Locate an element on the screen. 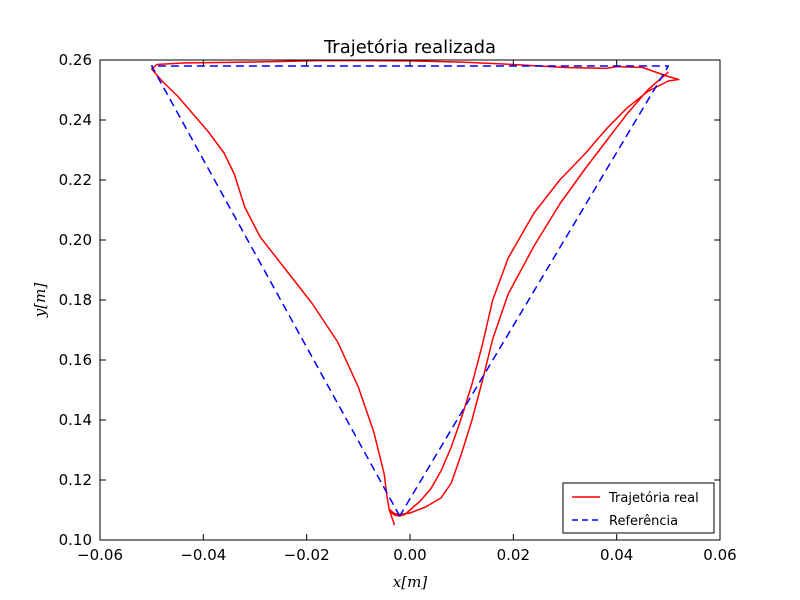 This screenshot has width=800, height=600. legend: Trajetória real Referência is located at coordinates (638, 508).